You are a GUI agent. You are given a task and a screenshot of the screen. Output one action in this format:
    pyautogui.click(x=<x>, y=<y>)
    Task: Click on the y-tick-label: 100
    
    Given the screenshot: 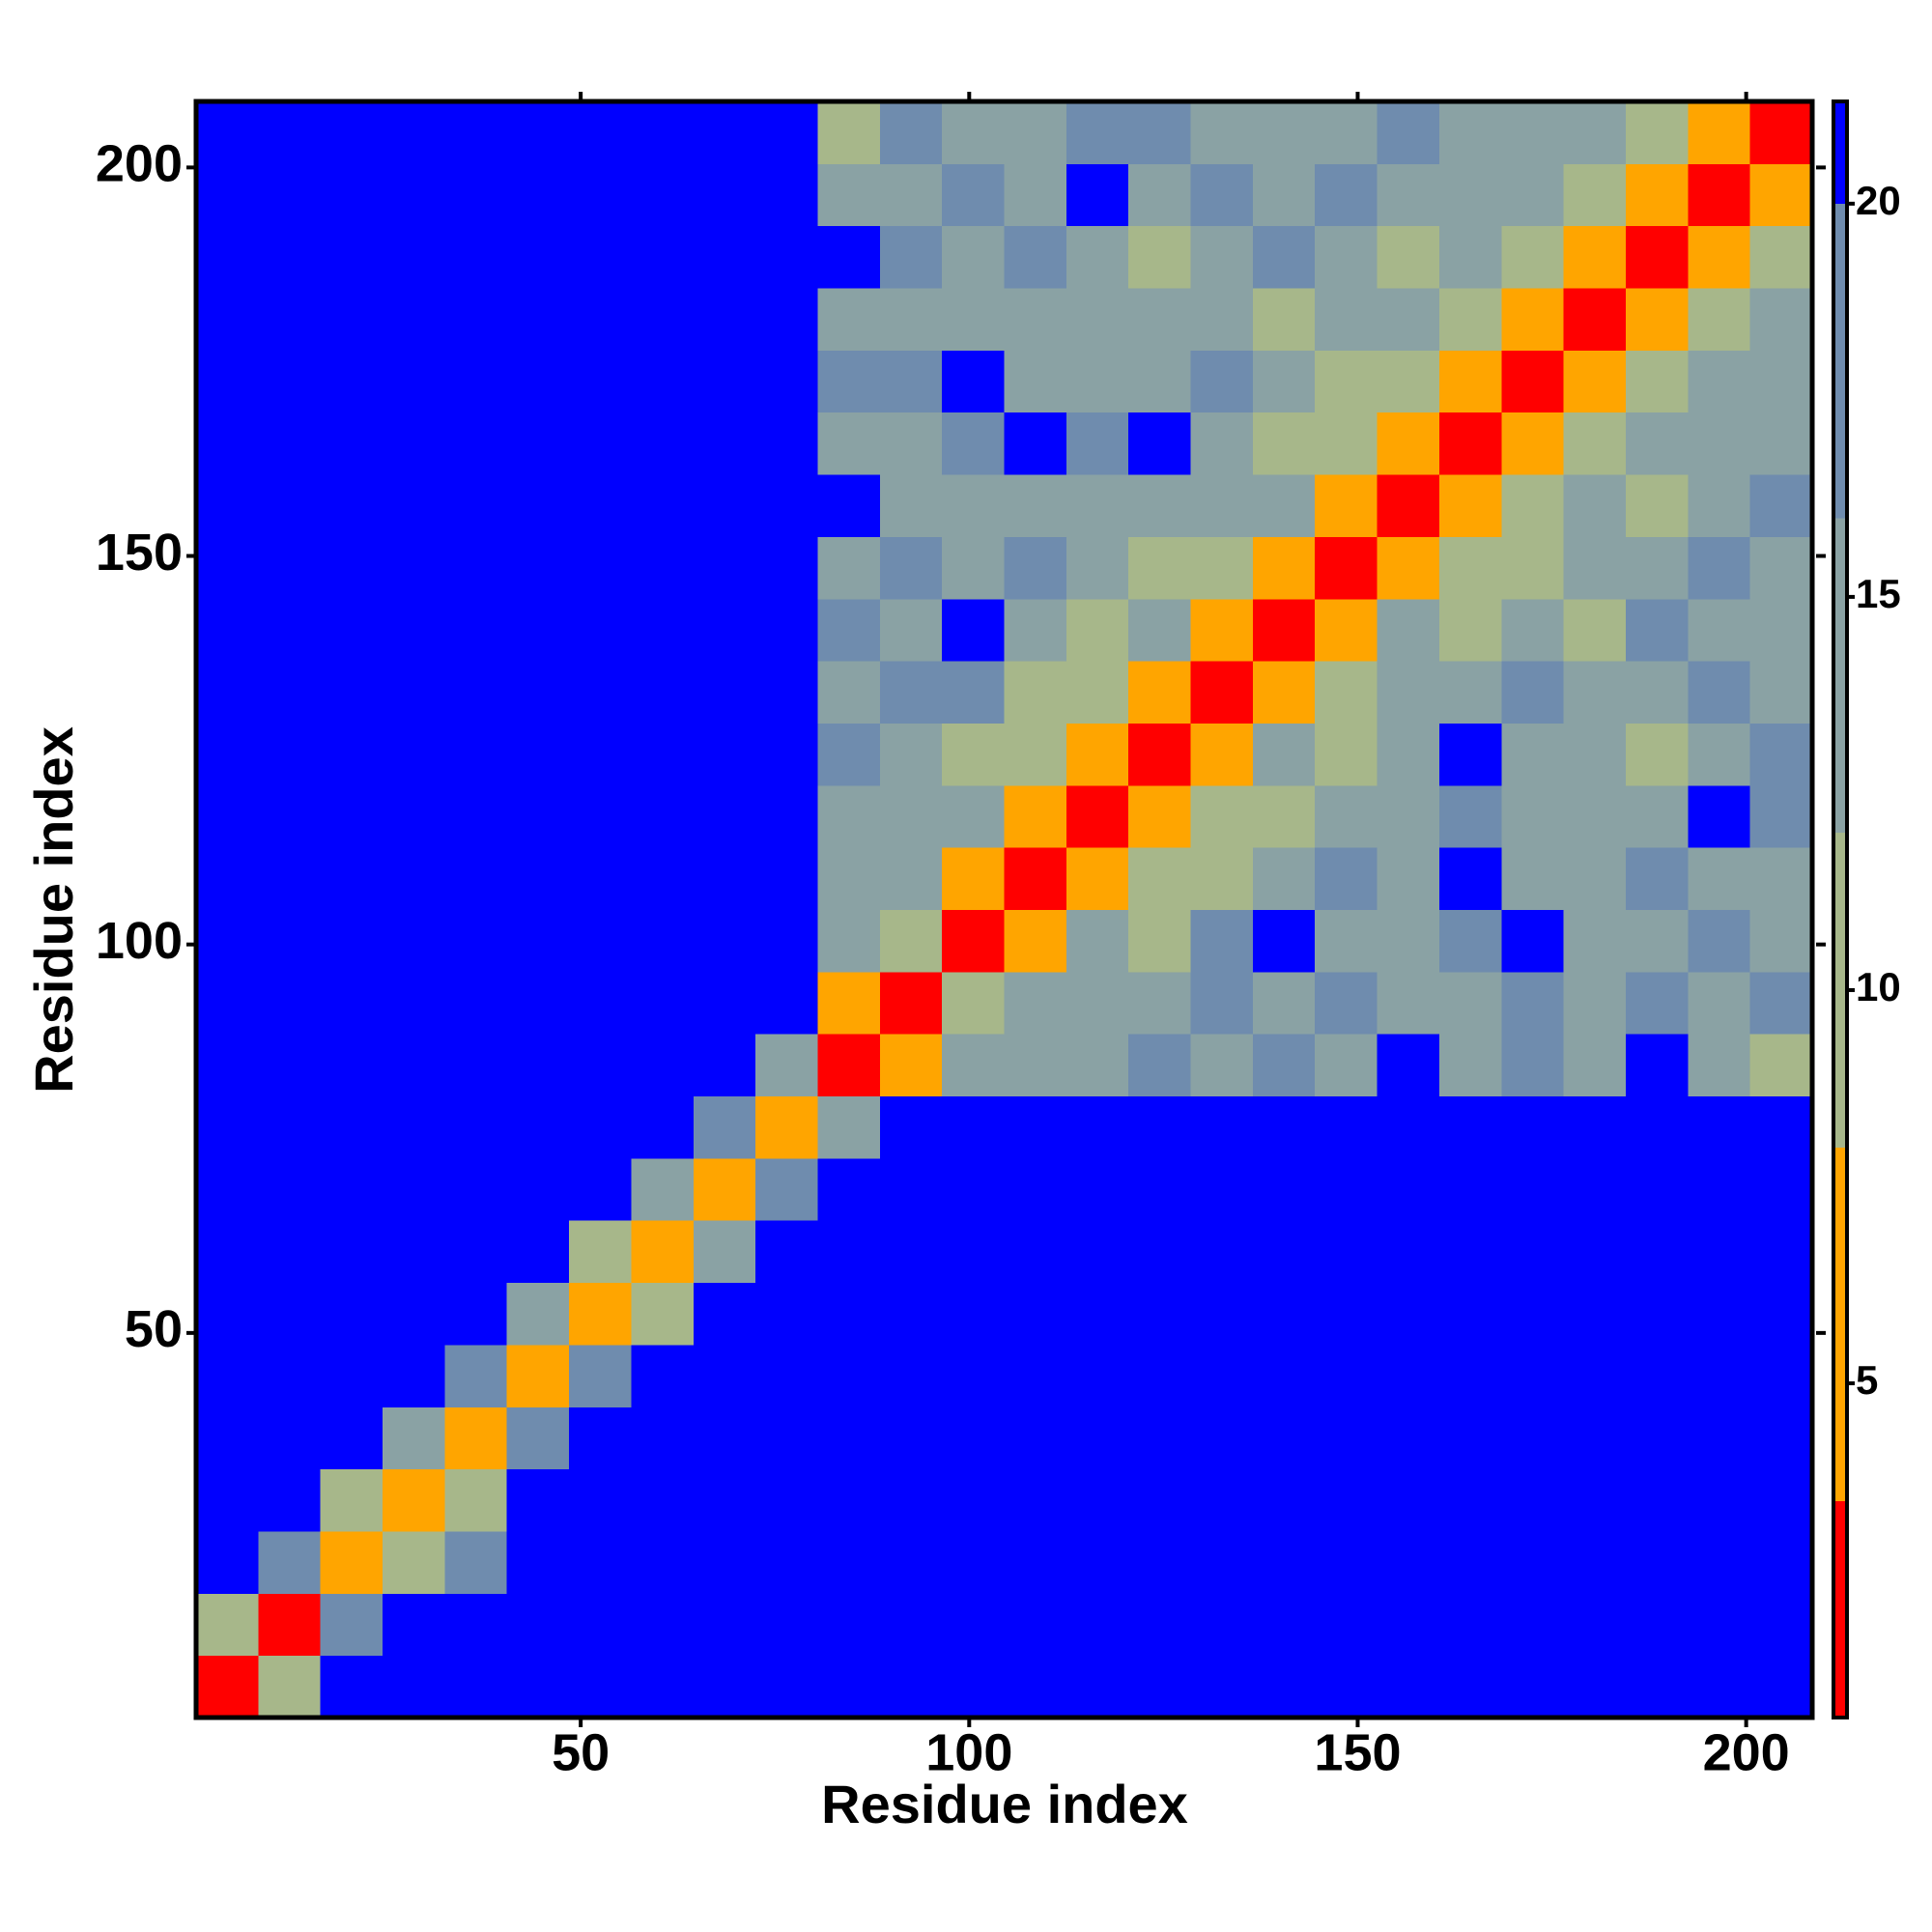 What is the action you would take?
    pyautogui.click(x=139, y=941)
    